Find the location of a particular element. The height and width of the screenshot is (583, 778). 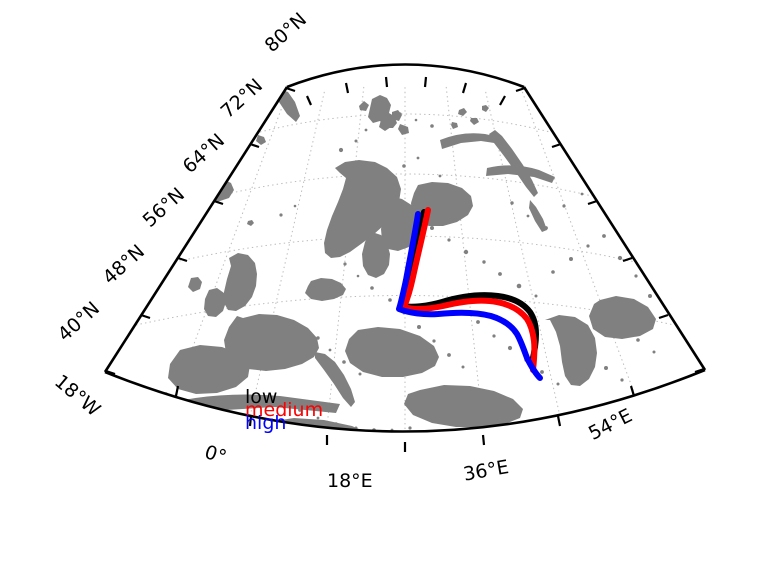

legend-label-low: low is located at coordinates (261, 397).